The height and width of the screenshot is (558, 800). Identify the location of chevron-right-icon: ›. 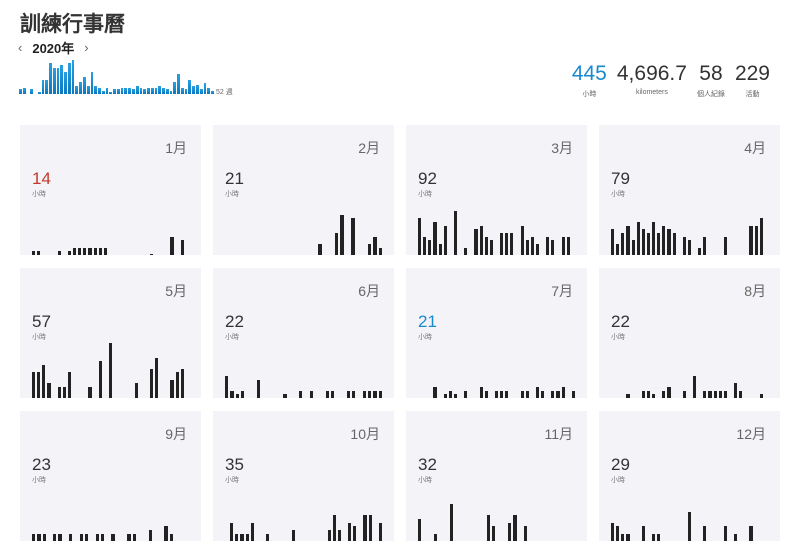
(86, 47).